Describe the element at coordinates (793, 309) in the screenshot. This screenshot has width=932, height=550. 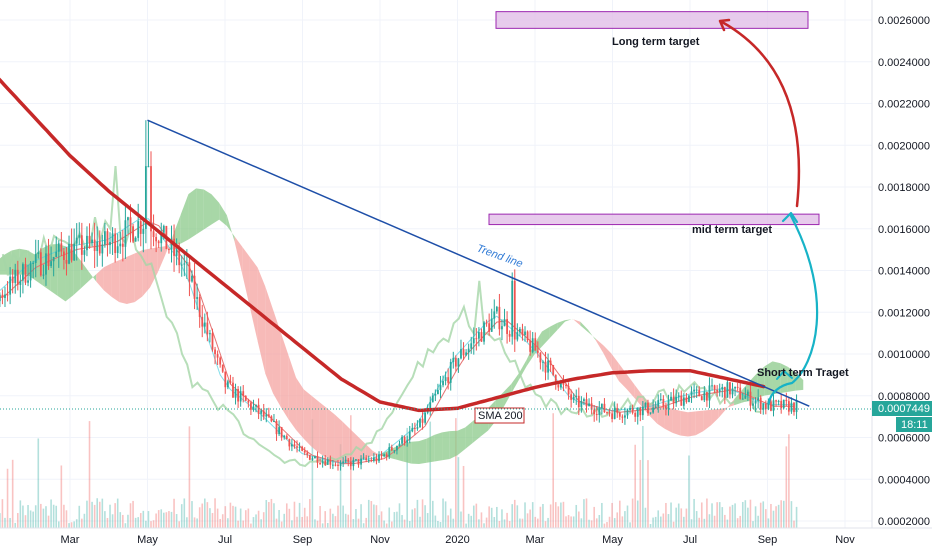
I see `mid-term-arrow` at that location.